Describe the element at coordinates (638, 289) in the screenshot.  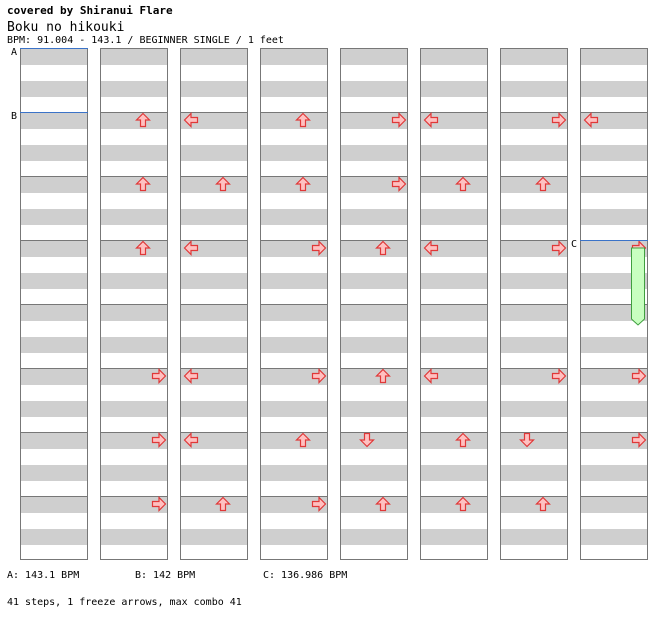
I see `freeze-arrow-icon` at that location.